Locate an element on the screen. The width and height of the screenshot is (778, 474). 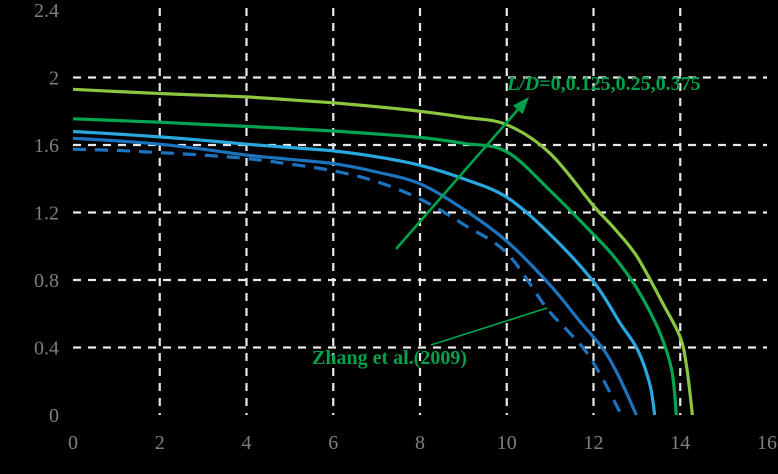
x-tick-label: 0 is located at coordinates (73, 443).